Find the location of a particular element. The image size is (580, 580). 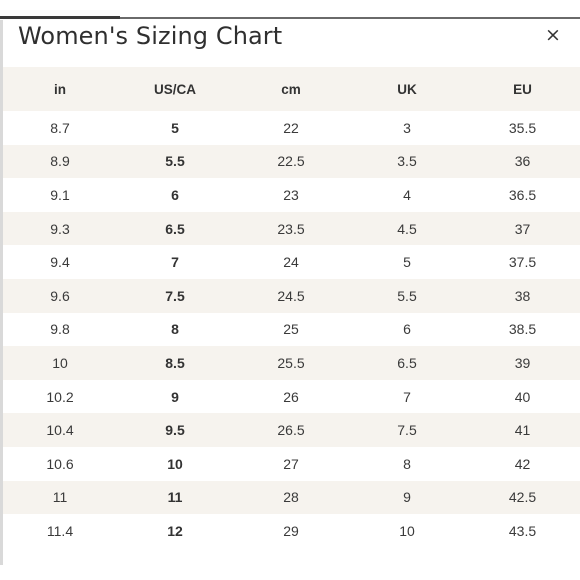

cell-uk: 7 is located at coordinates (407, 396).